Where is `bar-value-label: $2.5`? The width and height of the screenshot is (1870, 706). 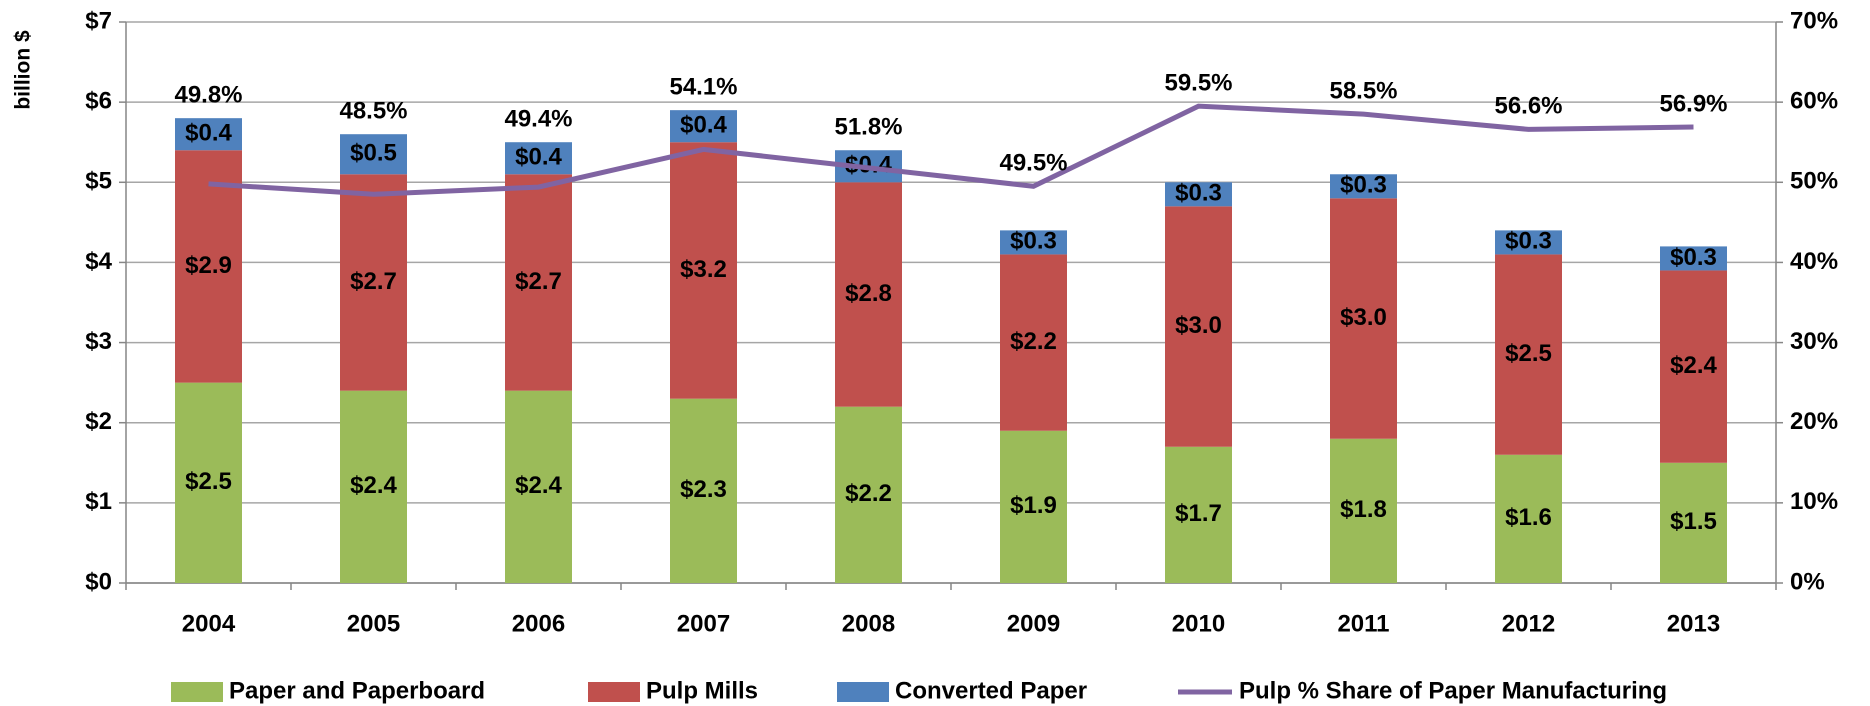
bar-value-label: $2.5 is located at coordinates (208, 481).